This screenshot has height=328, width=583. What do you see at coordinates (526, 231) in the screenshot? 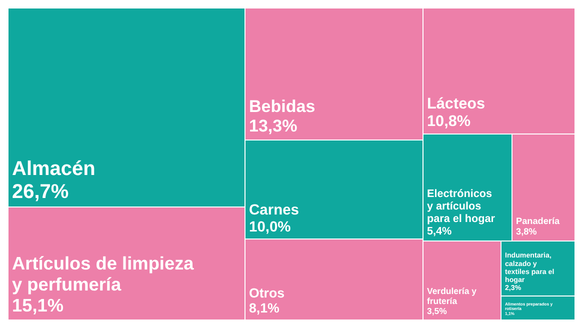
I see `data-label: 3,8%` at bounding box center [526, 231].